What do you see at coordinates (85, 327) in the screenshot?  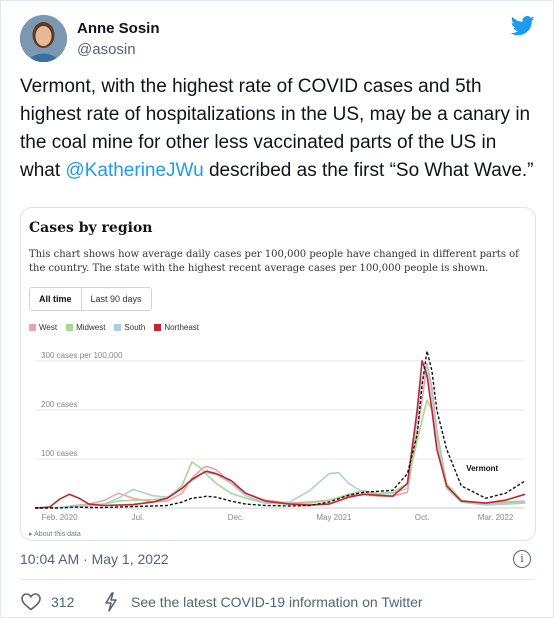 I see `legend-midwest: Midwest` at bounding box center [85, 327].